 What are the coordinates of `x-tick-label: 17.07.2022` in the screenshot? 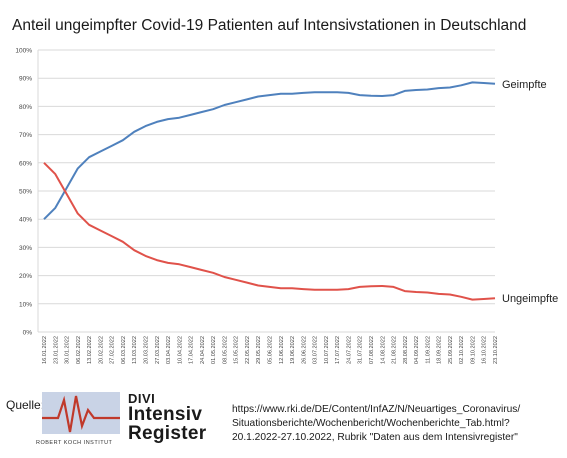 It's located at (338, 350).